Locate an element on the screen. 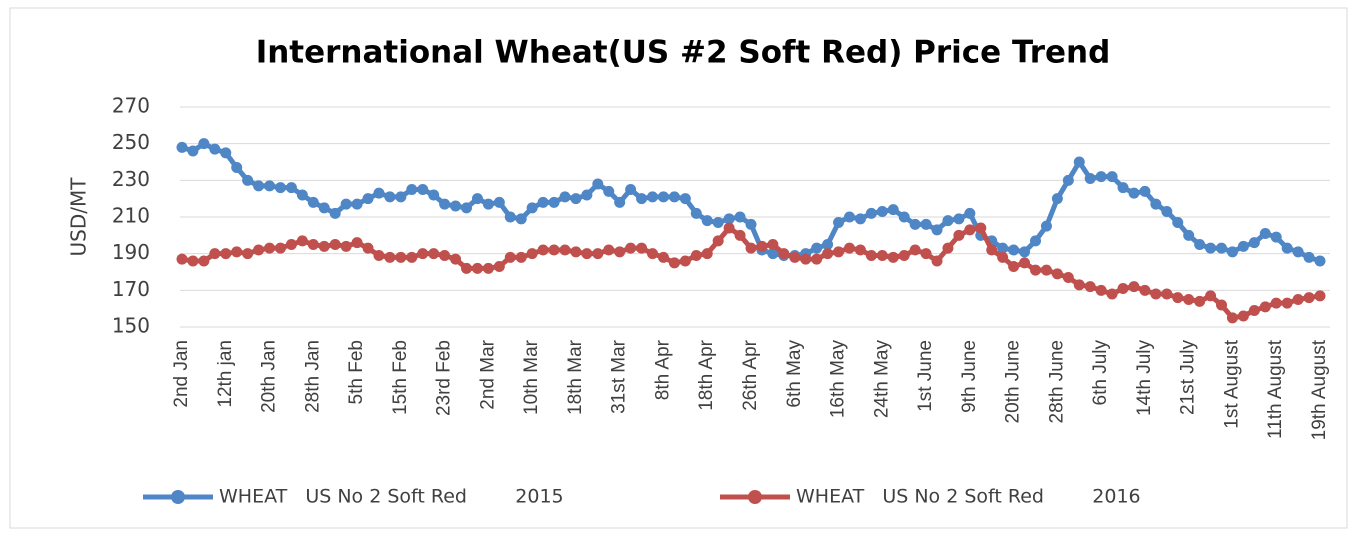  y-tick-label: 230 is located at coordinates (131, 179).